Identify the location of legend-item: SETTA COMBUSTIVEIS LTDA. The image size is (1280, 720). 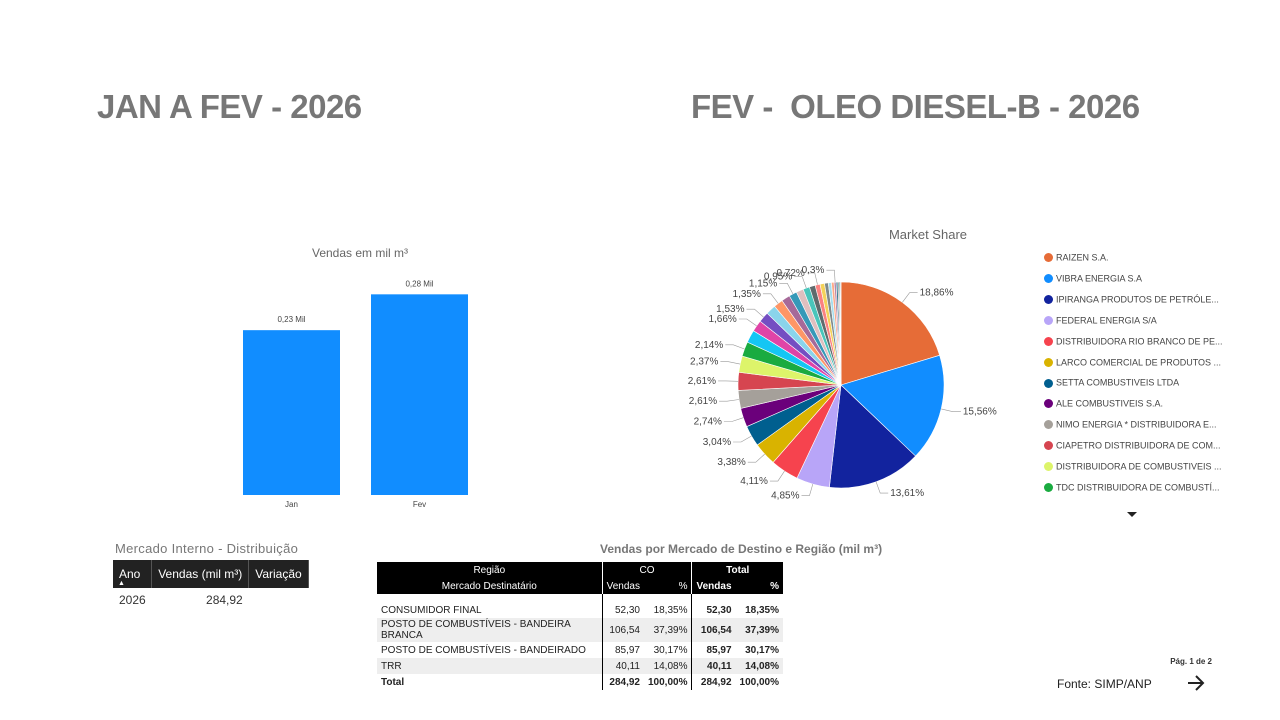
(1111, 384).